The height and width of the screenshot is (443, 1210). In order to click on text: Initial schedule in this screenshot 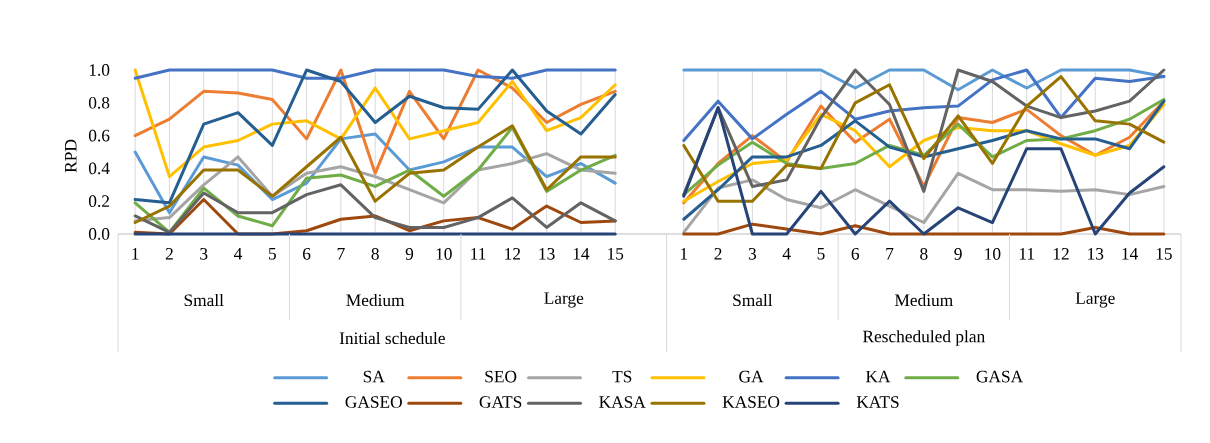, I will do `click(392, 338)`.